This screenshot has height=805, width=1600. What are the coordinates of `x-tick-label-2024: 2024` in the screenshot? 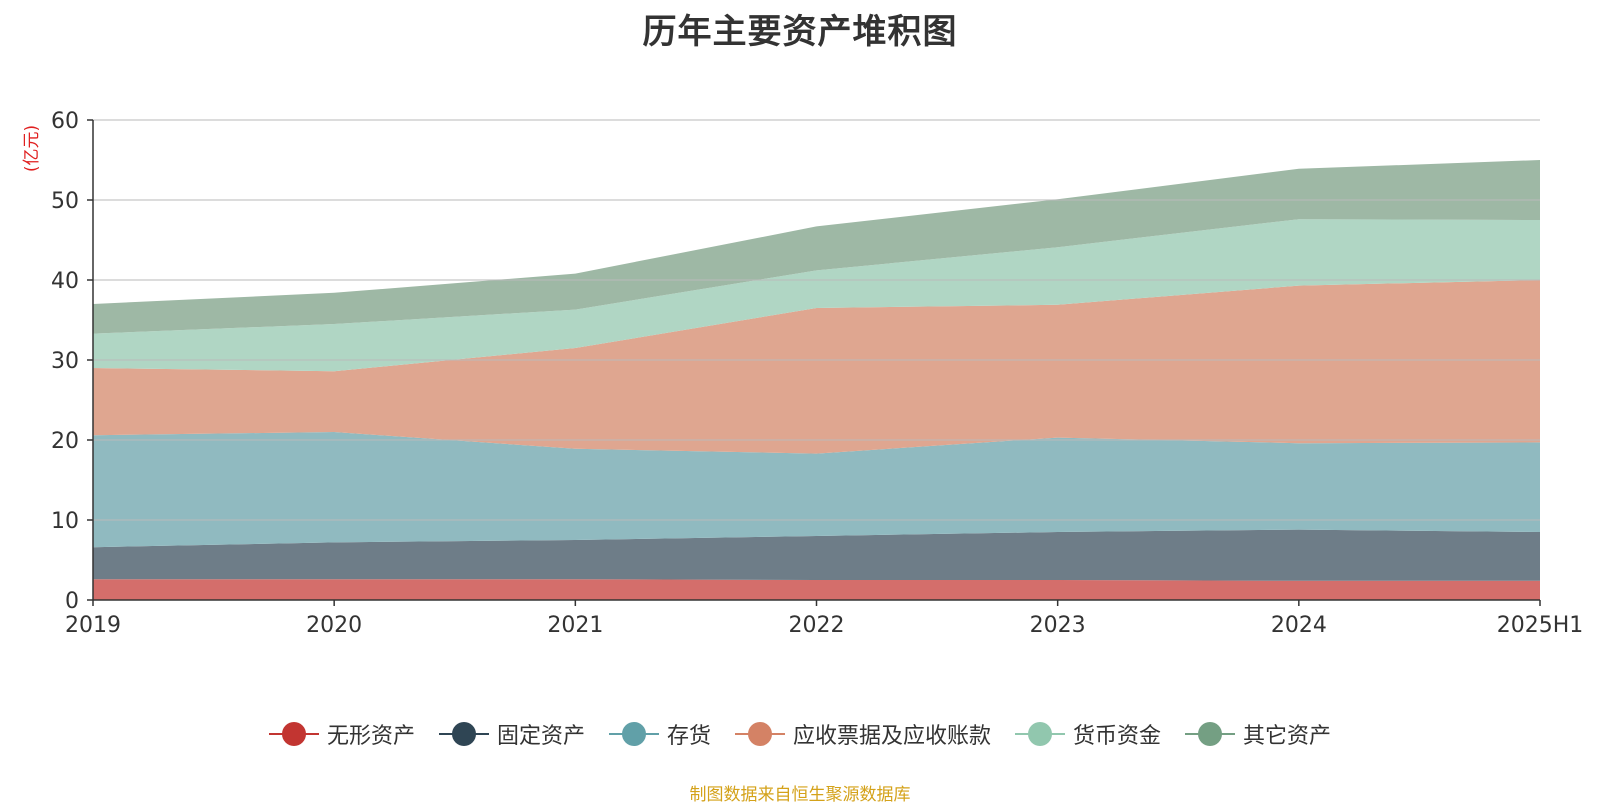 It's located at (1299, 625).